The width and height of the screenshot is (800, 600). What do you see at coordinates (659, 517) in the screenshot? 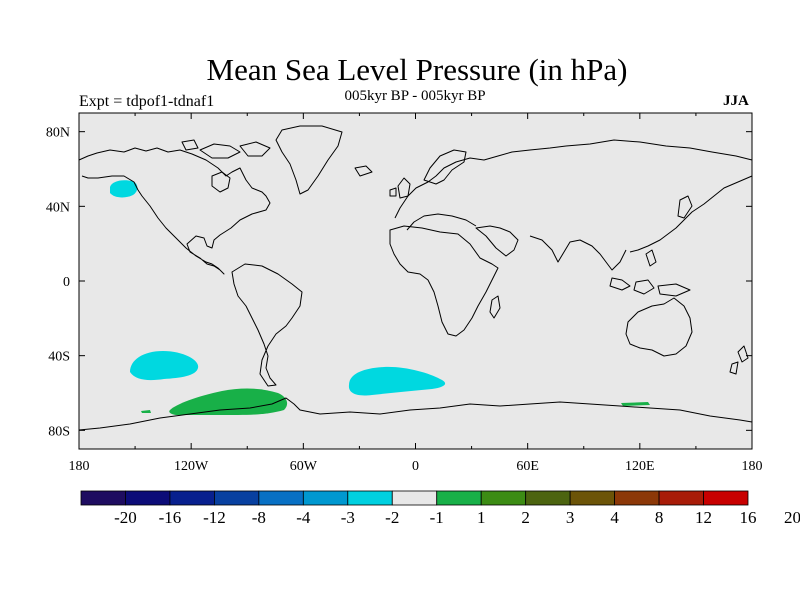
I see `colorbar-label: 8` at bounding box center [659, 517].